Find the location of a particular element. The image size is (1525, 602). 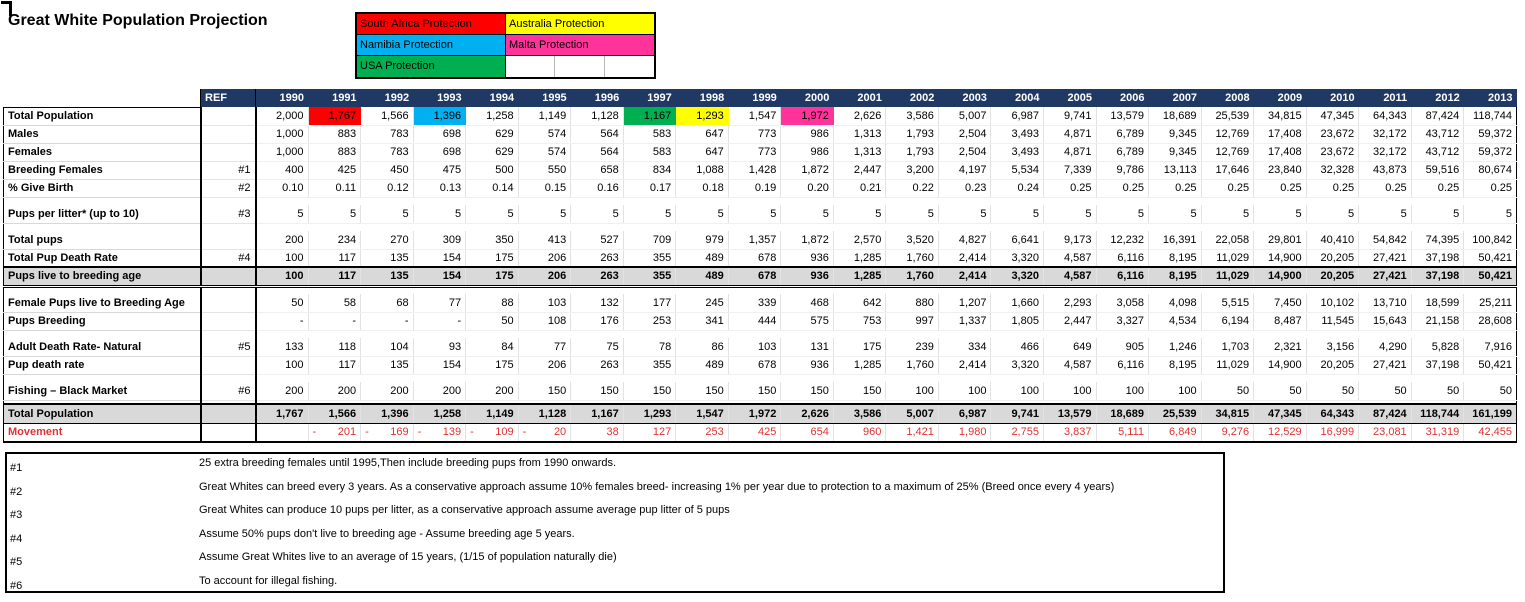

value-cell: 834 is located at coordinates (650, 170).